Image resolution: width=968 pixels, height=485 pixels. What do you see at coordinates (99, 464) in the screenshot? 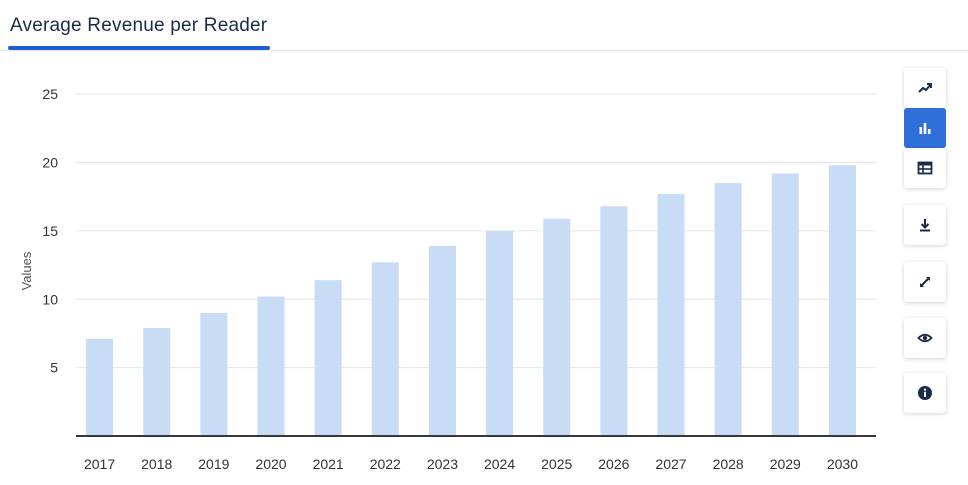
I see `x-tick-label: 2017` at bounding box center [99, 464].